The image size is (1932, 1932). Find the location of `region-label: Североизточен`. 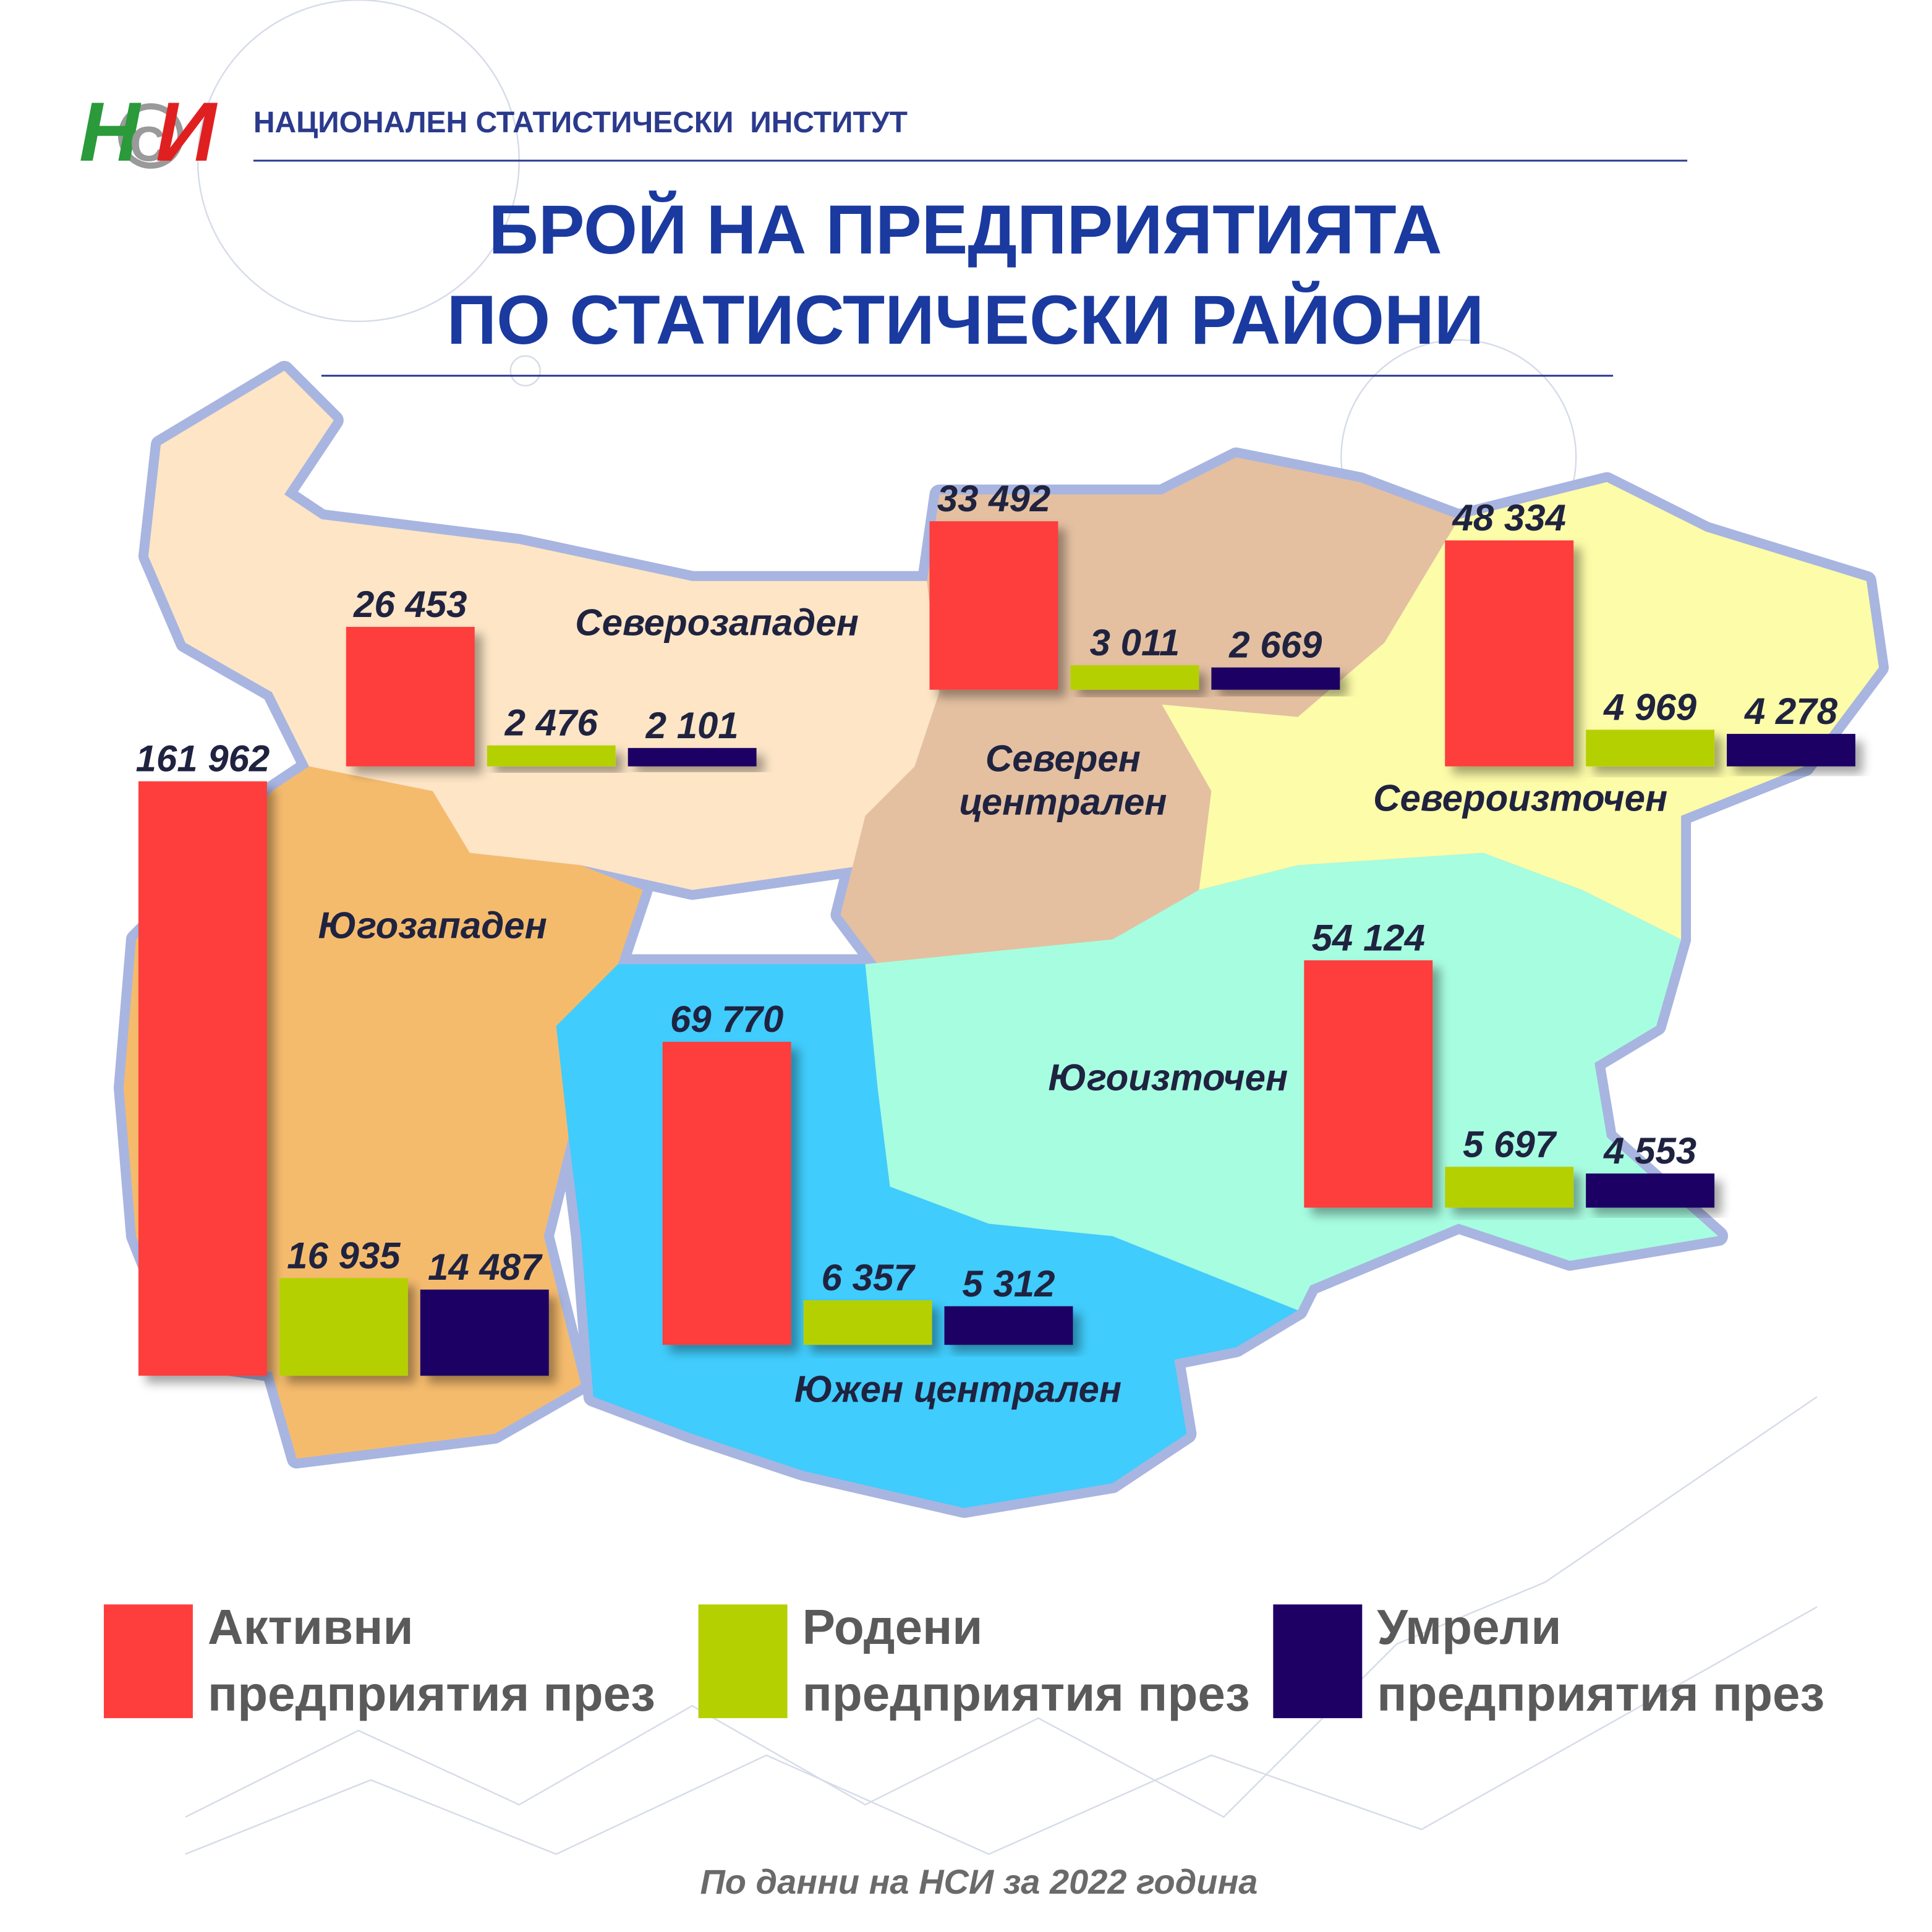

region-label: Североизточен is located at coordinates (1520, 799).